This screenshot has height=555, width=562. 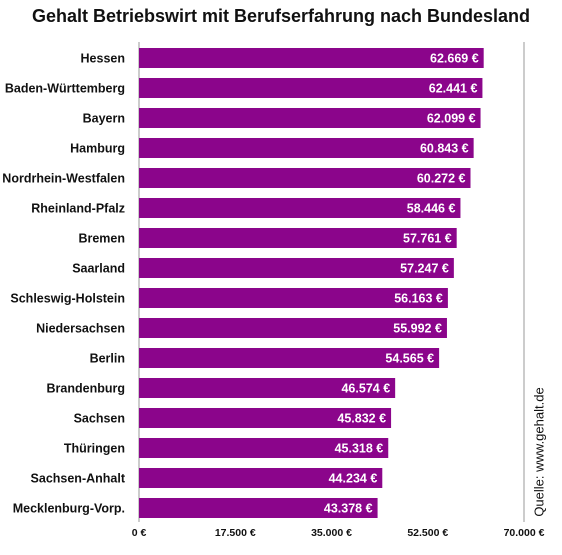 What do you see at coordinates (524, 533) in the screenshot?
I see `x-tick-label: 70.000 €` at bounding box center [524, 533].